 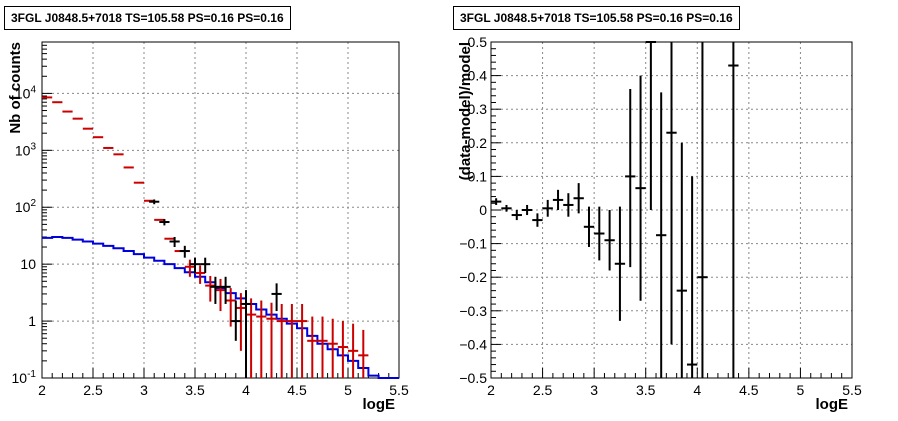 I want to click on right-y-tick-label: 0.1, so click(x=478, y=176).